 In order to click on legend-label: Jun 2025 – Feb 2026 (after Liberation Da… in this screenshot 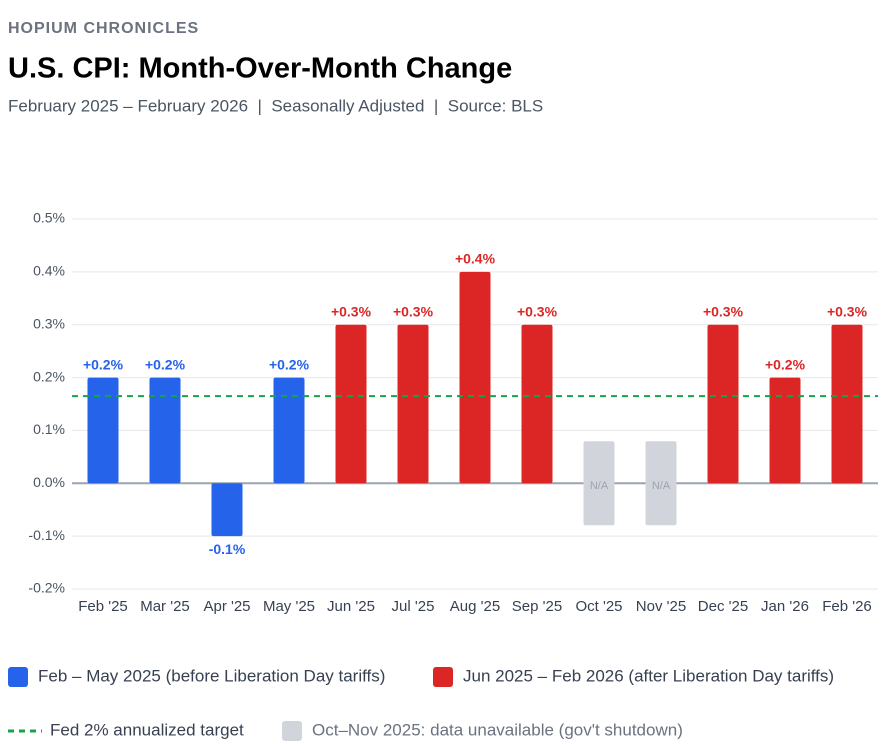, I will do `click(648, 675)`.